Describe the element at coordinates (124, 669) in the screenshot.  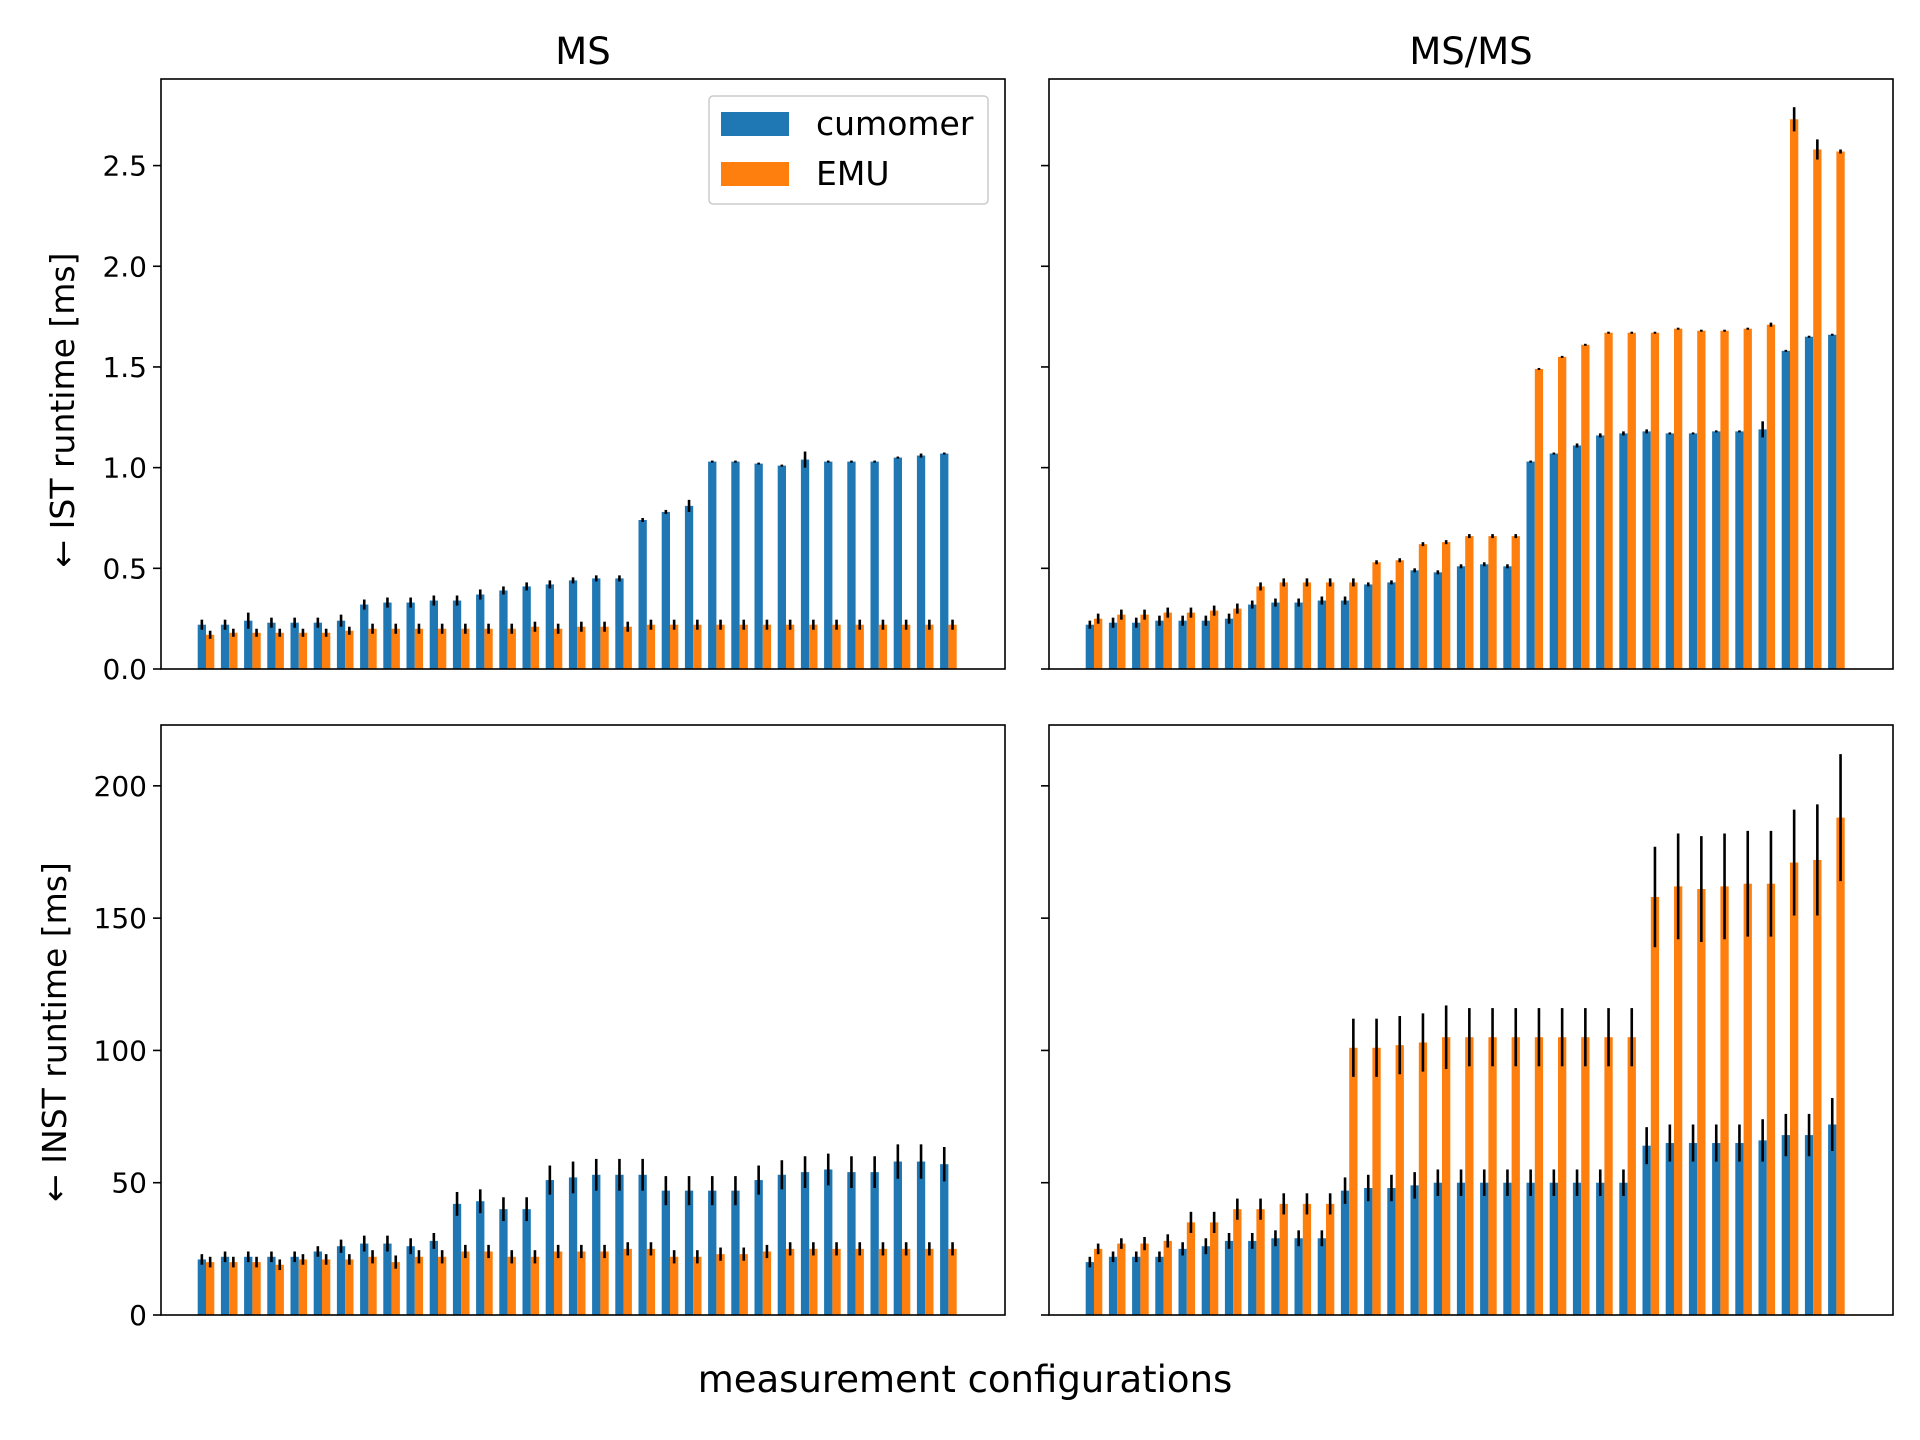
I see `y-tick-label-ist-ms-0: 0.0` at that location.